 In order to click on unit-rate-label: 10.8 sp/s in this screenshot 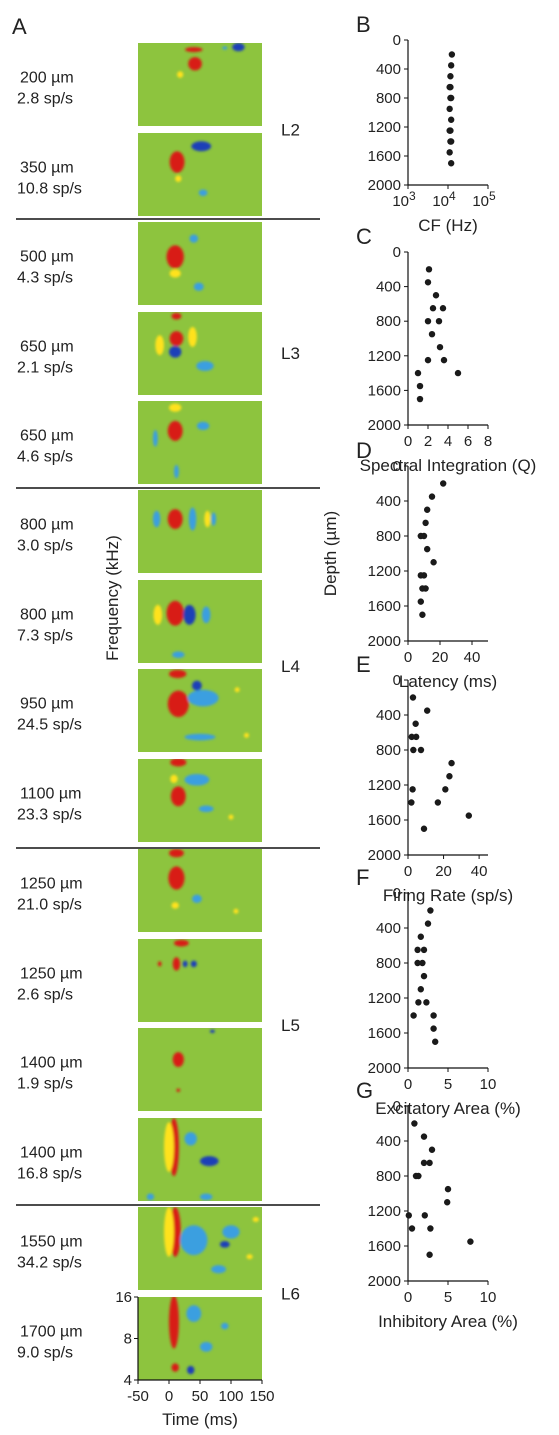, I will do `click(49, 189)`.